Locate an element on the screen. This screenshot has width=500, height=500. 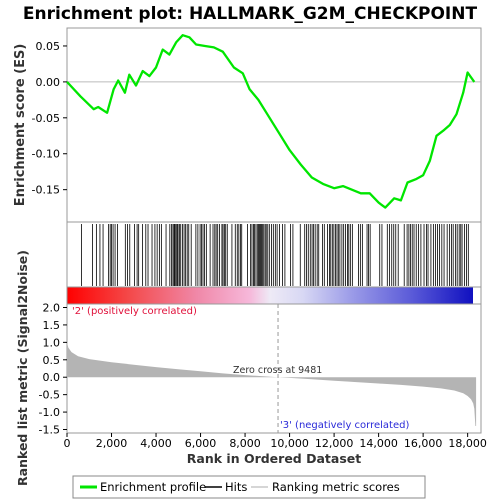
x-tick-label: 8,000 is located at coordinates (245, 443).